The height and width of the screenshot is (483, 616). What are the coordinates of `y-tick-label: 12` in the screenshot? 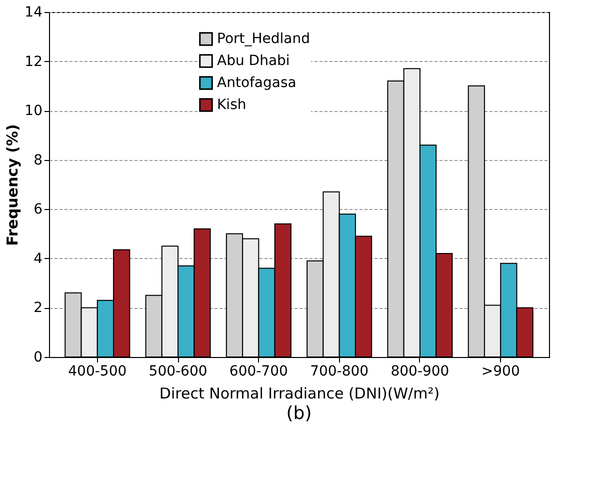 It's located at (33, 62).